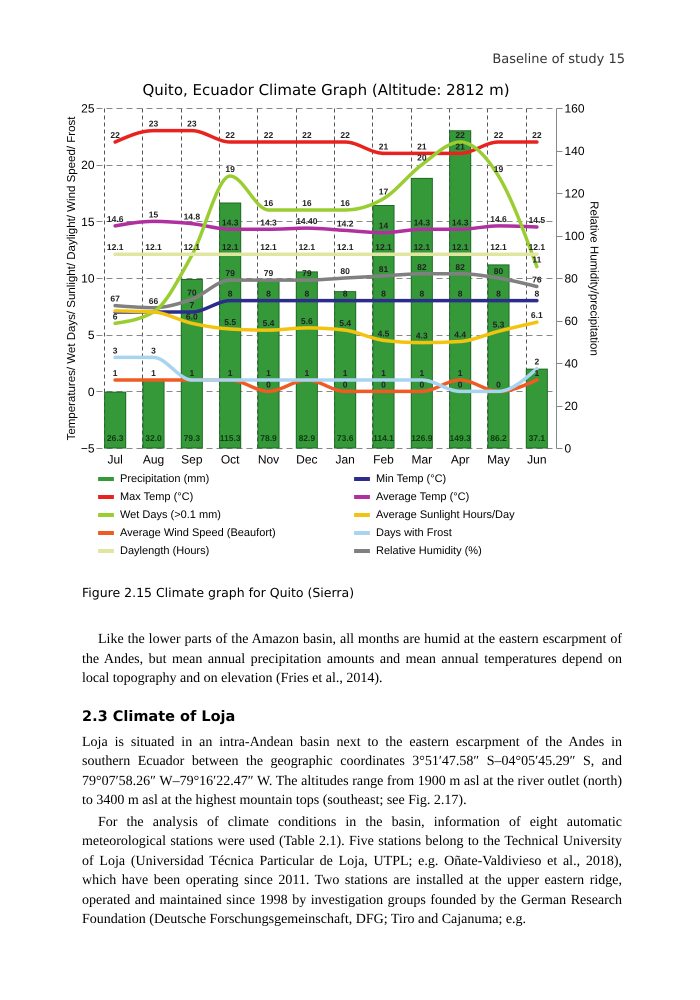 This screenshot has height=1000, width=700. I want to click on data-label: 82, so click(460, 267).